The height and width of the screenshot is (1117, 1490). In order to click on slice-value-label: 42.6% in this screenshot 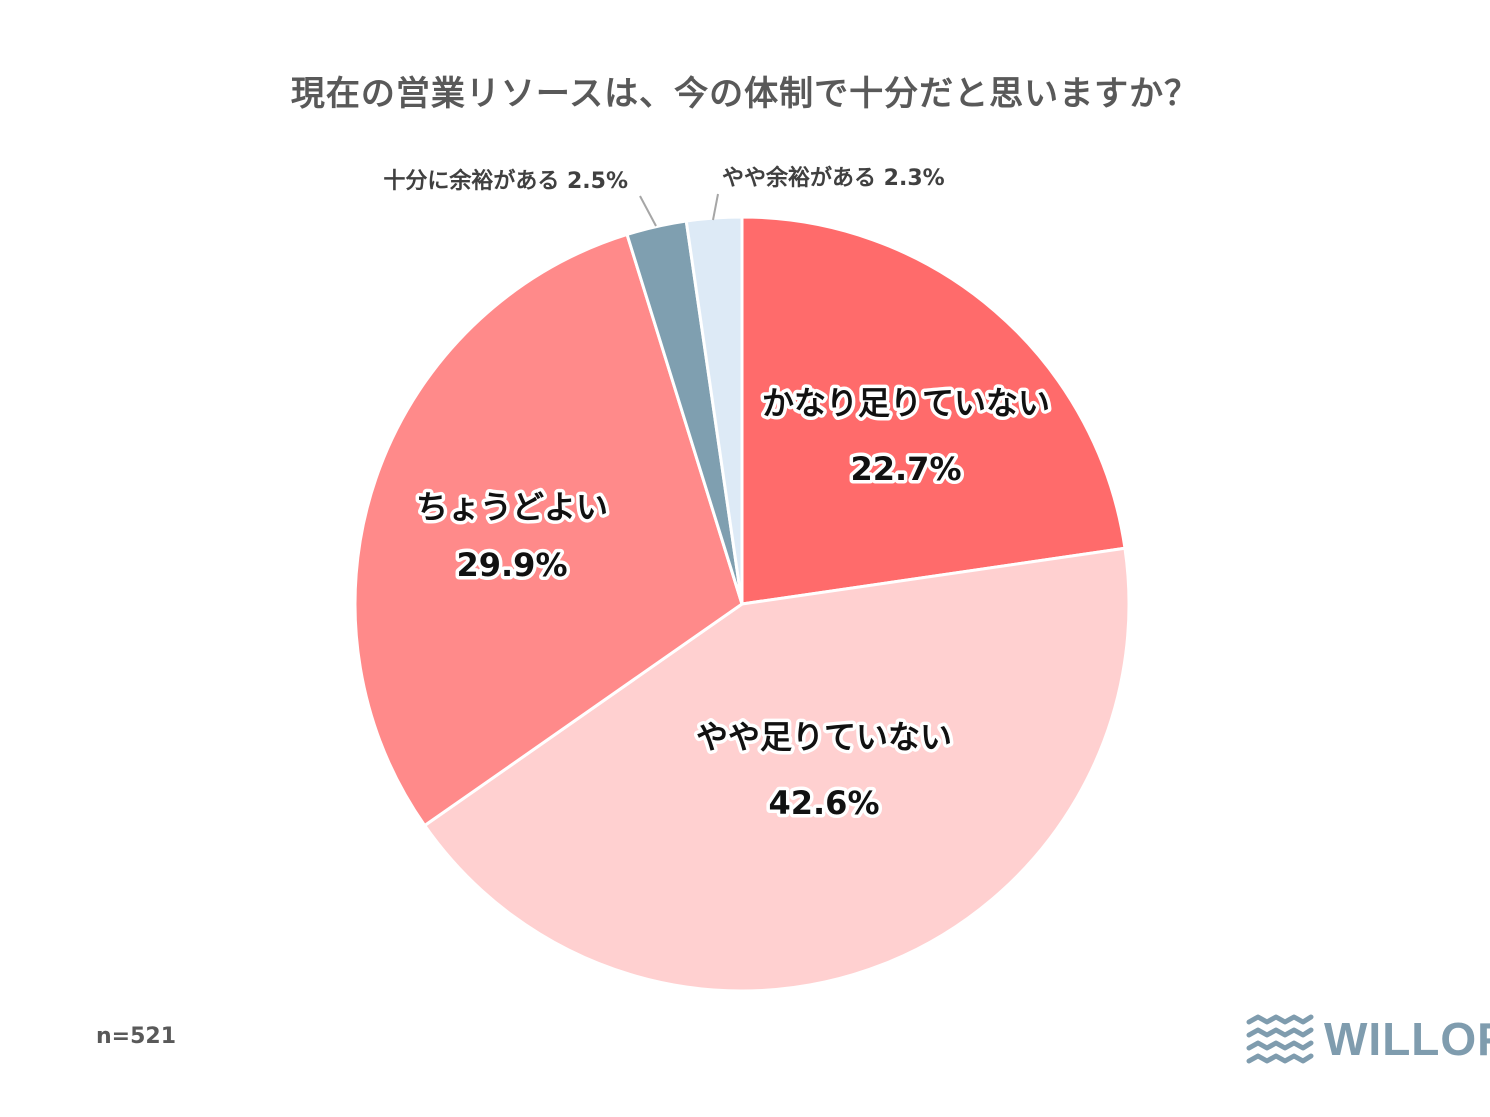, I will do `click(823, 803)`.